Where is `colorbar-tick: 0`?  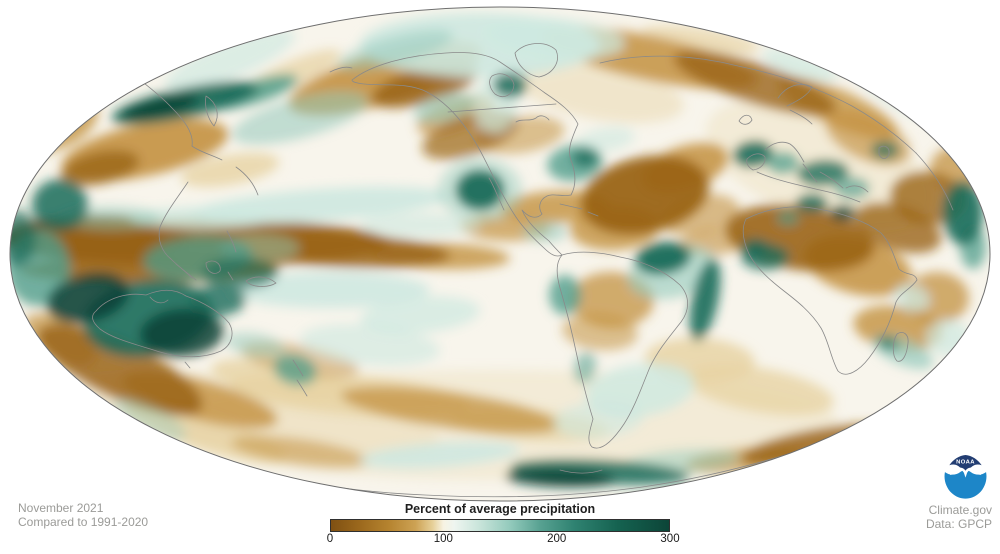
colorbar-tick: 0 is located at coordinates (330, 539).